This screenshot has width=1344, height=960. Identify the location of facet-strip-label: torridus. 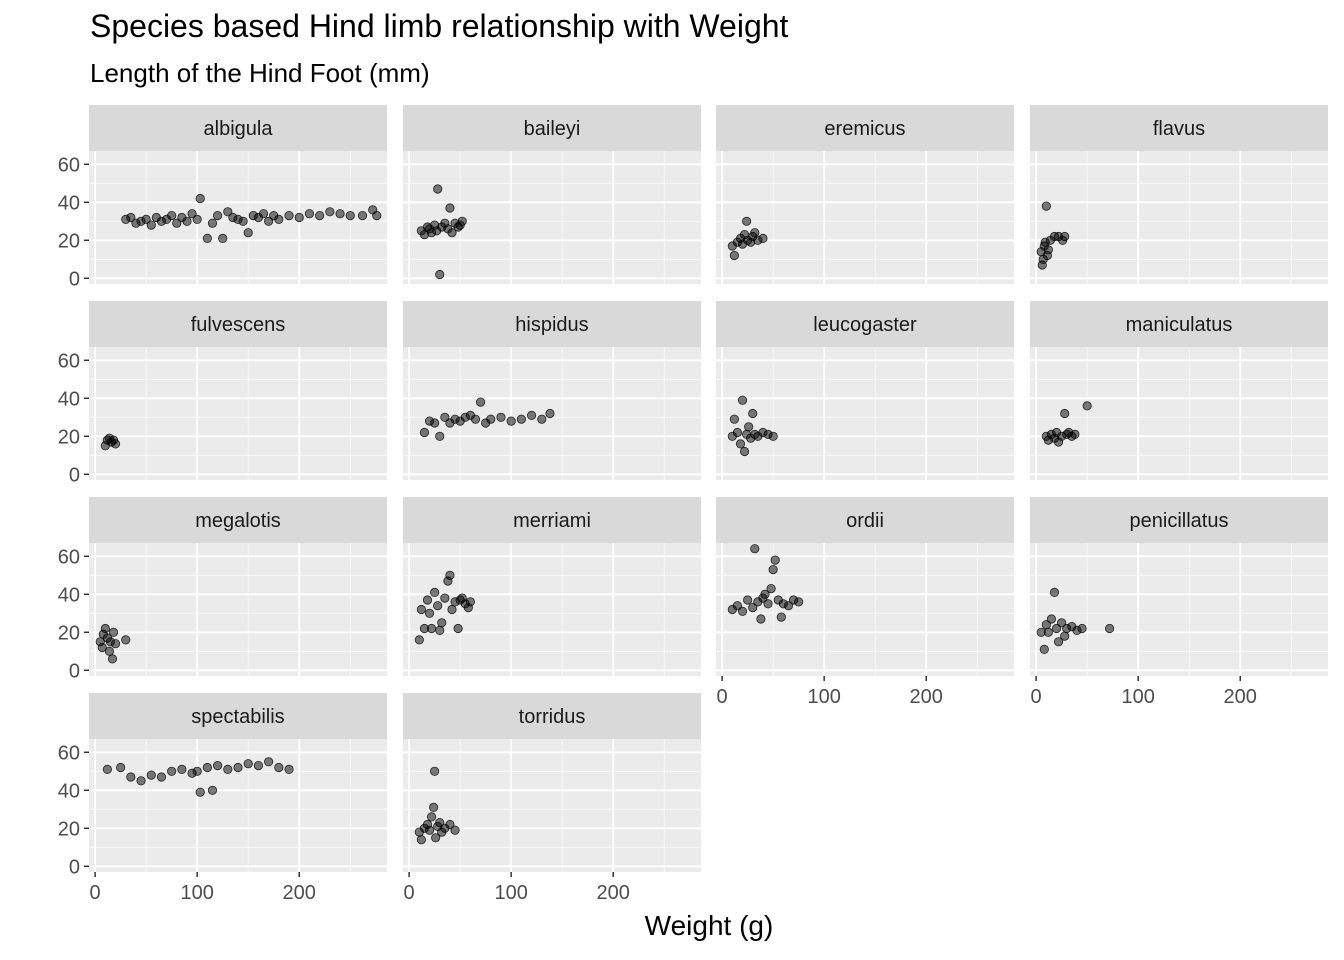
(552, 717).